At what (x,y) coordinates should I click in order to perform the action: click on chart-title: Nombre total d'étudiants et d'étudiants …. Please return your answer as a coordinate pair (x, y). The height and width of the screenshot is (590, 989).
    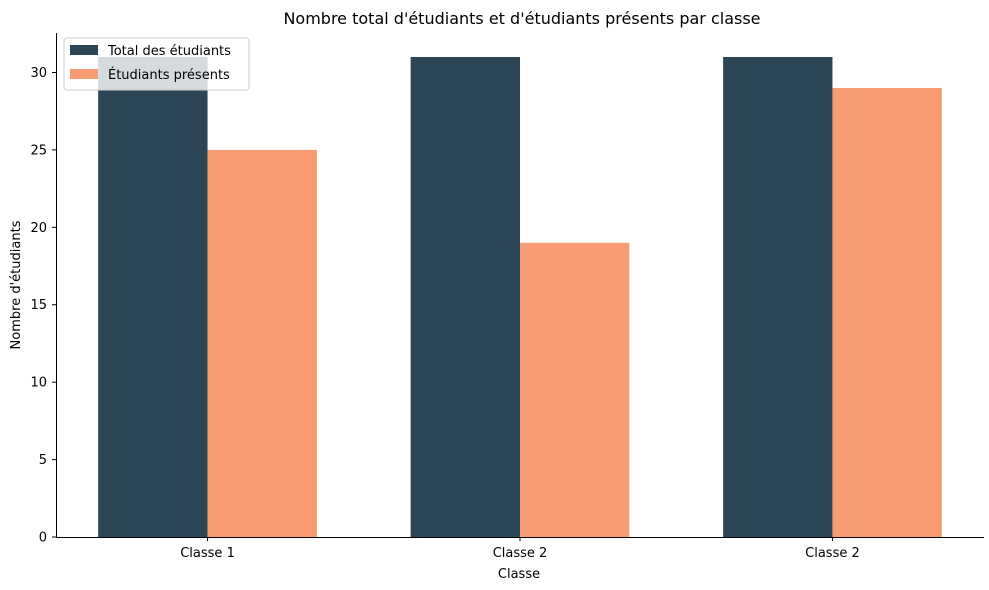
    Looking at the image, I should click on (521, 18).